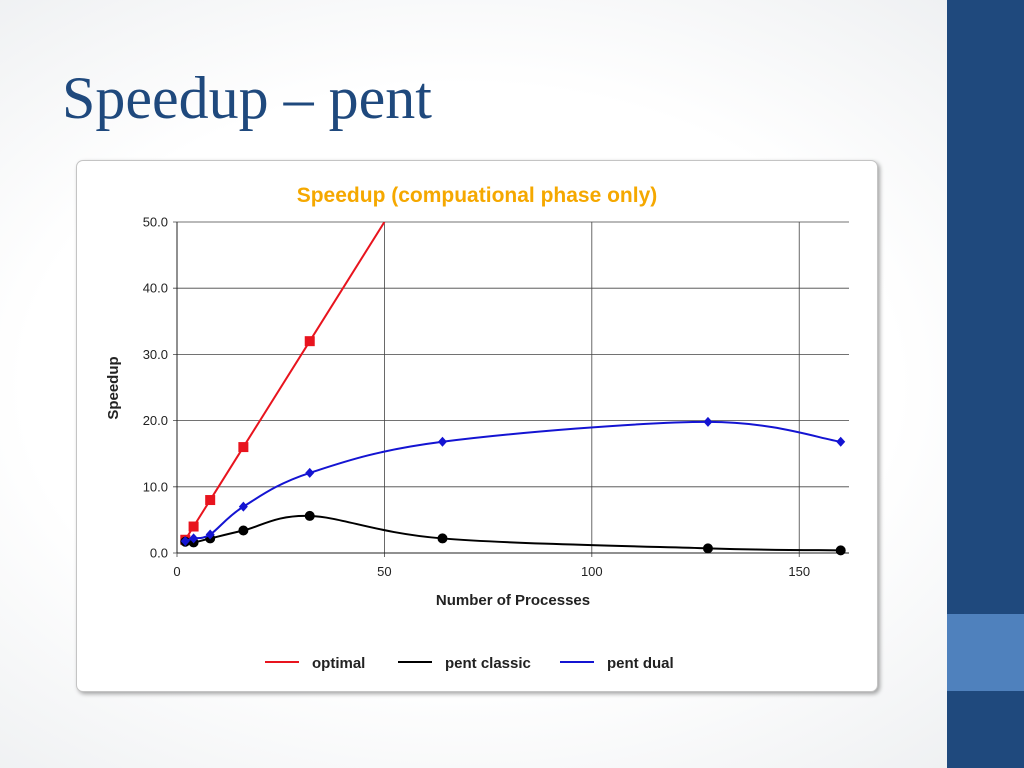 This screenshot has width=1024, height=768. Describe the element at coordinates (285, 381) in the screenshot. I see `series-line-optimal` at that location.